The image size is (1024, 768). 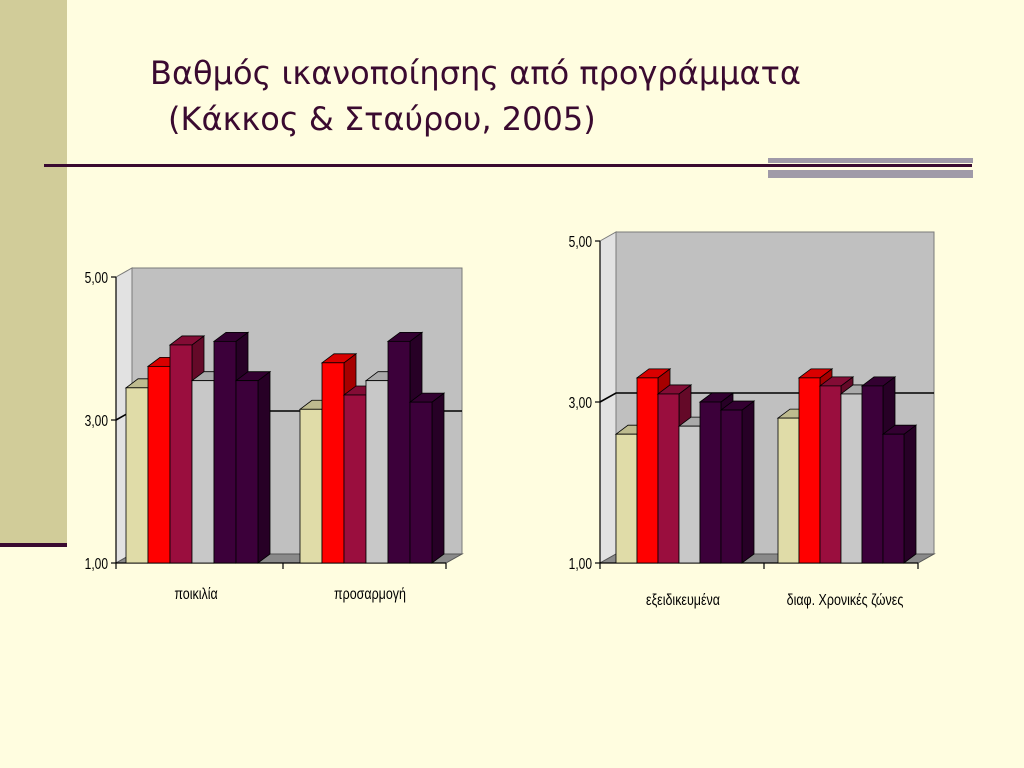 What do you see at coordinates (683, 601) in the screenshot?
I see `category-label: εξειδικευμένα` at bounding box center [683, 601].